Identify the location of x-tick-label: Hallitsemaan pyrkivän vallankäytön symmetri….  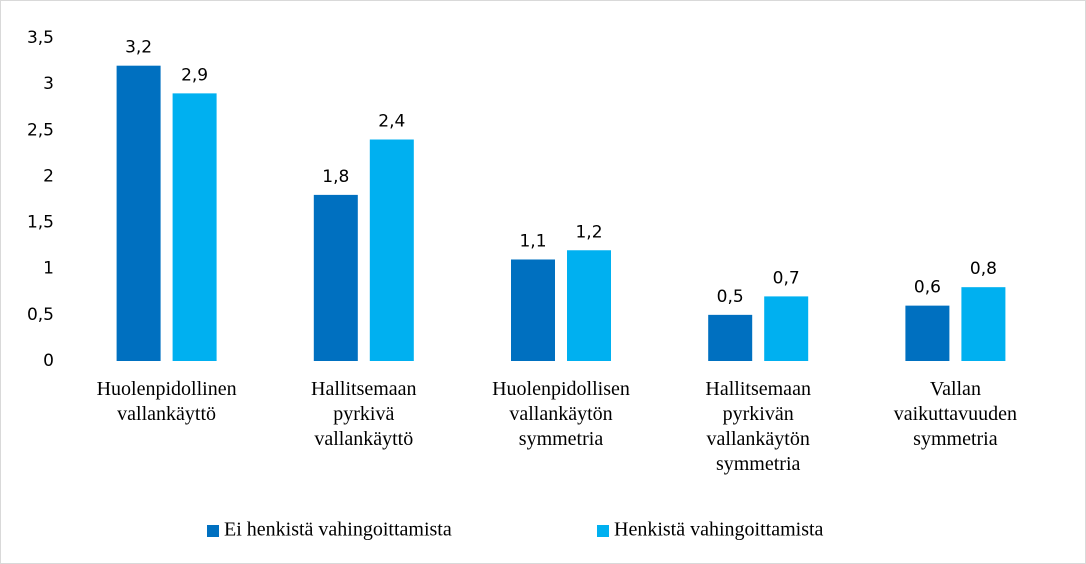
(758, 426).